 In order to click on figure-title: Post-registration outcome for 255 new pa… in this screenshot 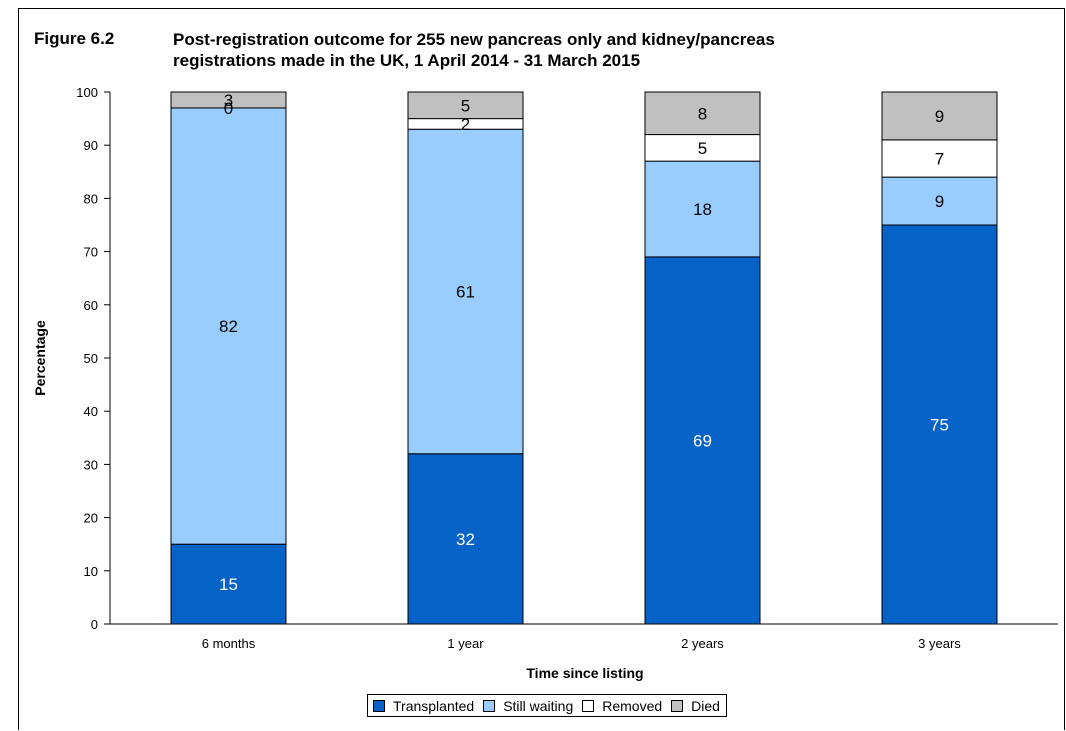, I will do `click(474, 50)`.